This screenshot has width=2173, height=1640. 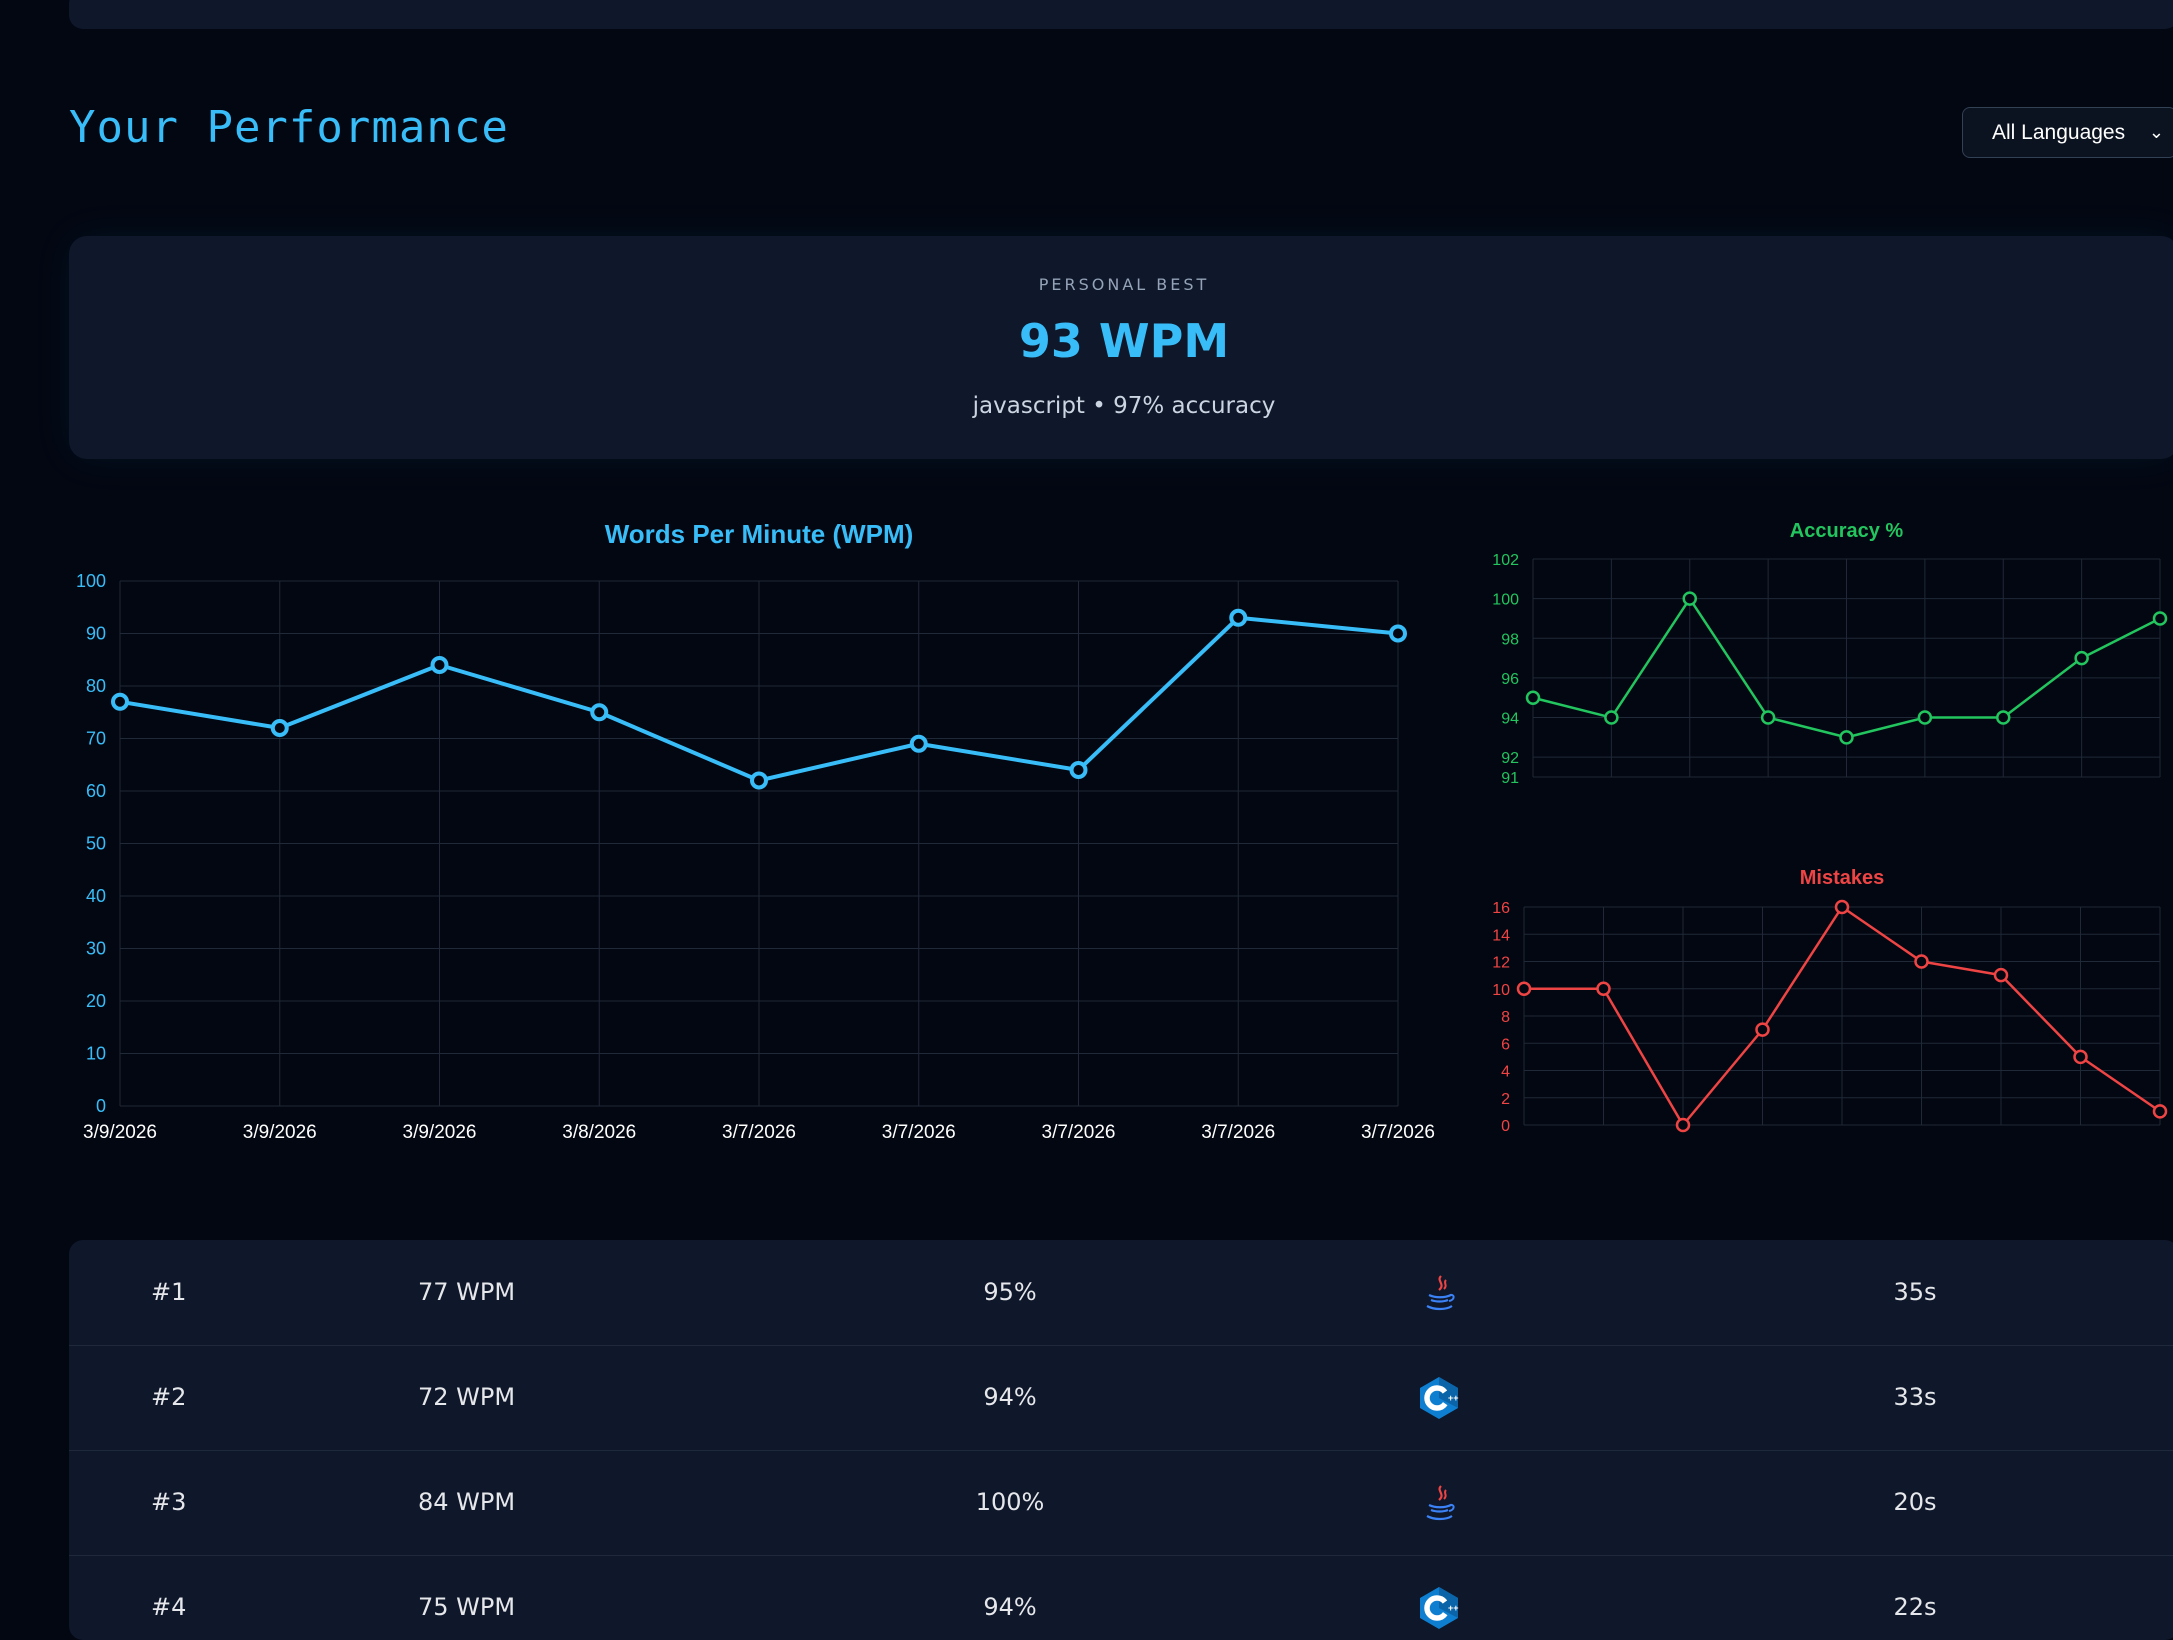 I want to click on table-row: #4 75 WPM 94% ++ 22s, so click(x=1121, y=1597).